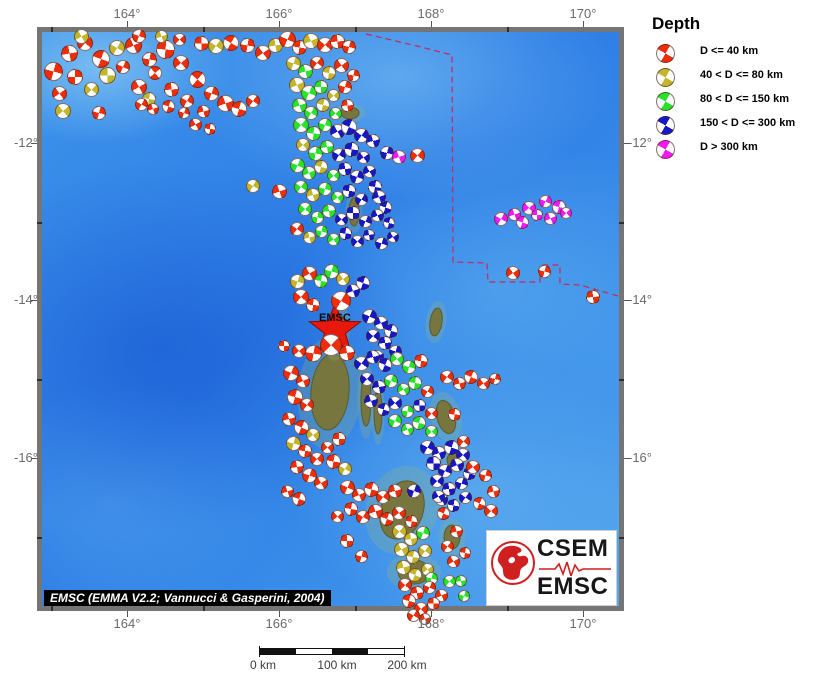 The width and height of the screenshot is (819, 685). Describe the element at coordinates (513, 563) in the screenshot. I see `globe-icon` at that location.